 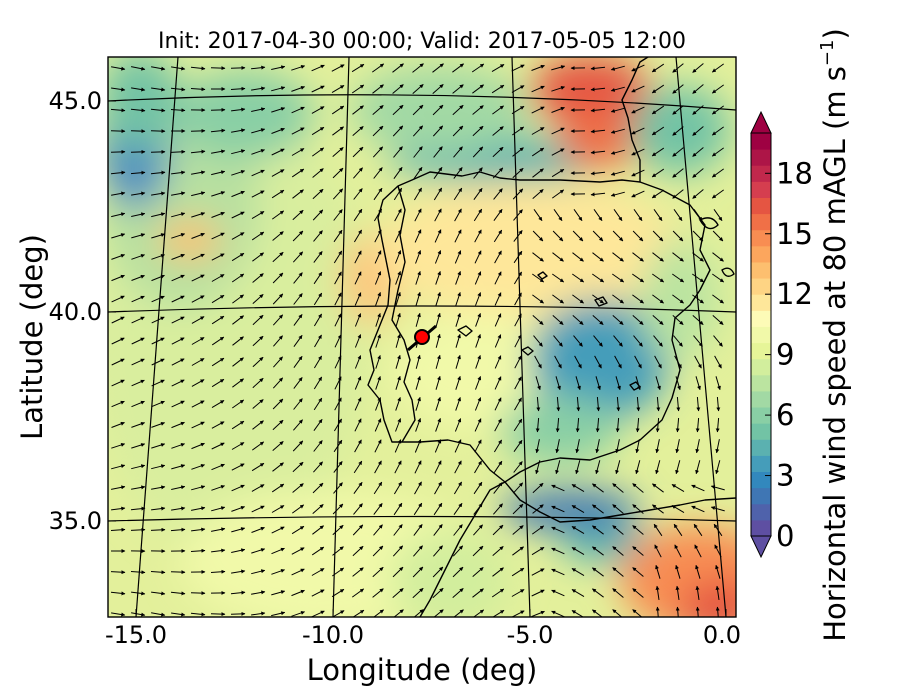 I want to click on x-tick-label: -10.0, so click(x=333, y=635).